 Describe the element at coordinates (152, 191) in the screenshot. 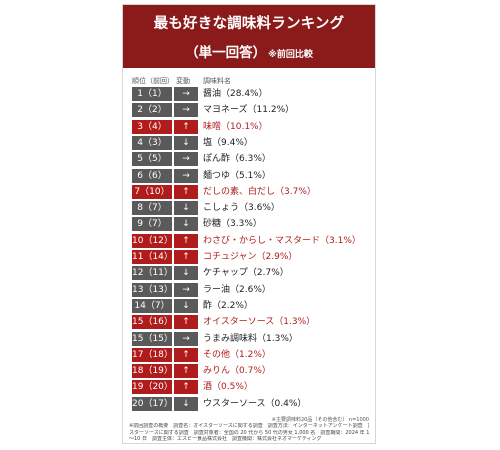

I see `rank-cell: 7（10）` at that location.